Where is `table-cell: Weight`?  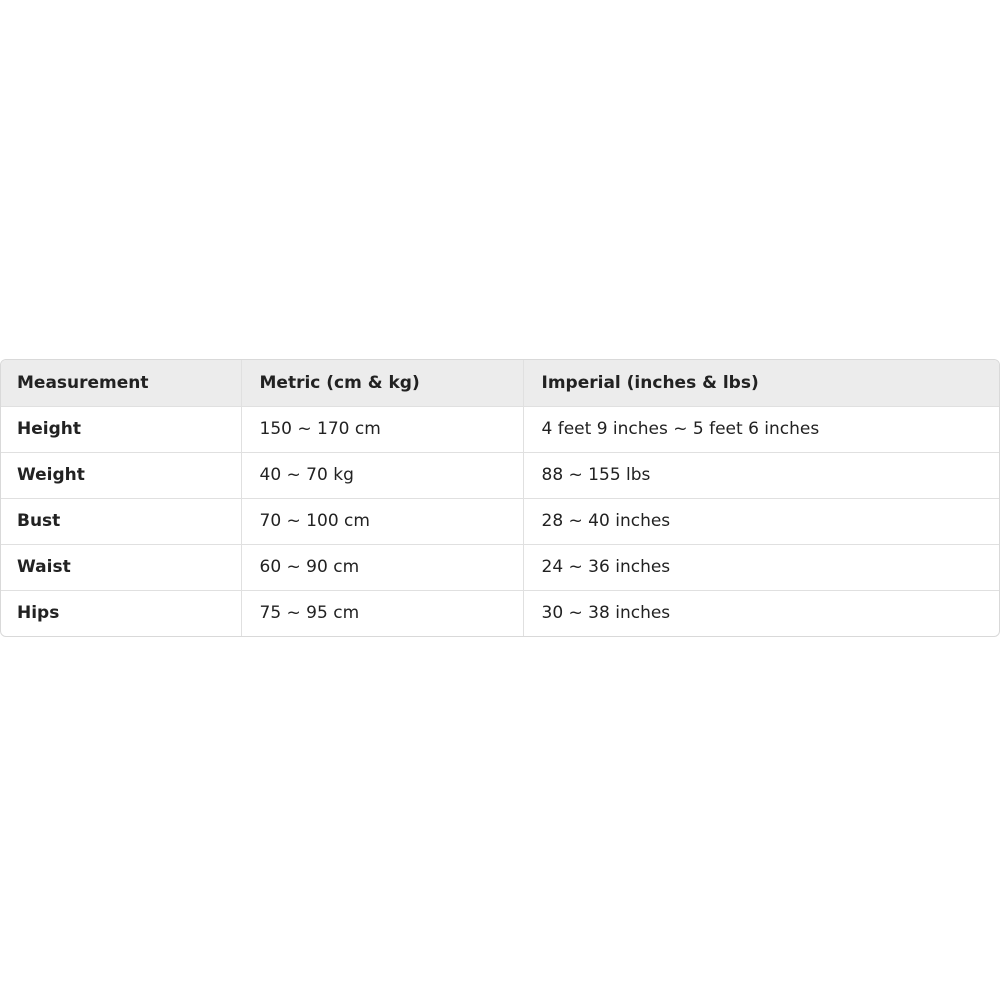
table-cell: Weight is located at coordinates (121, 475).